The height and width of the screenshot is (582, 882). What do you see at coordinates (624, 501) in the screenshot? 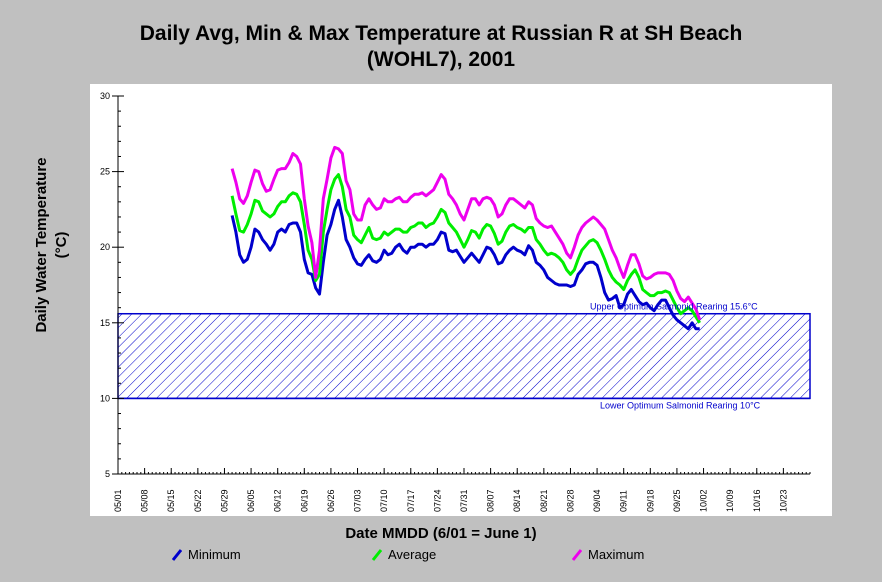
I see `x-tick-label: 09/11` at bounding box center [624, 501].